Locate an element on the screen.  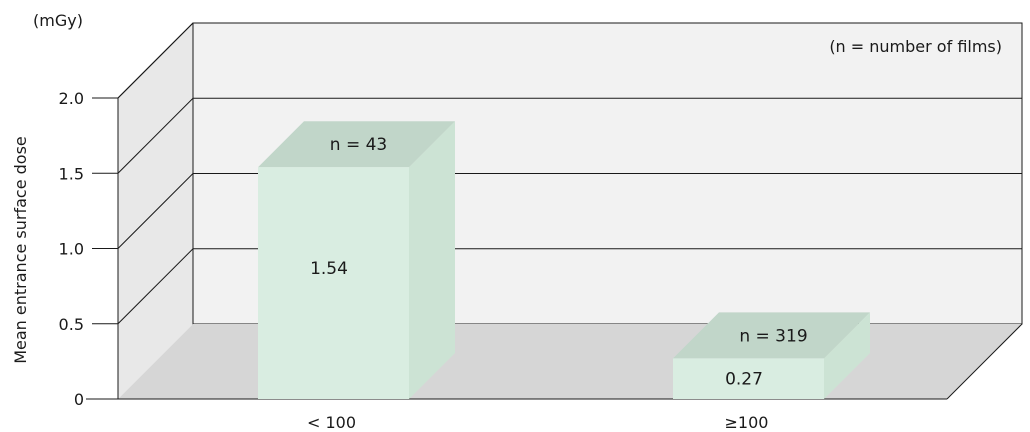
bar-value-label: 1.54 is located at coordinates (329, 269).